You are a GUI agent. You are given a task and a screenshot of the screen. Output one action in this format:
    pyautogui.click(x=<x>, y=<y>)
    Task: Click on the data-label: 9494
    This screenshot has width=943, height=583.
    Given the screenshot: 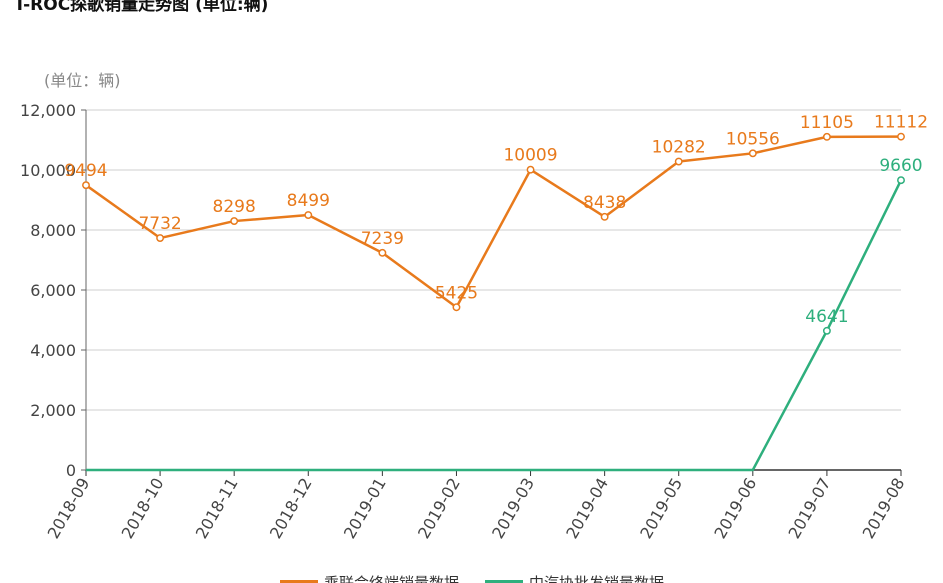 What is the action you would take?
    pyautogui.click(x=85, y=171)
    